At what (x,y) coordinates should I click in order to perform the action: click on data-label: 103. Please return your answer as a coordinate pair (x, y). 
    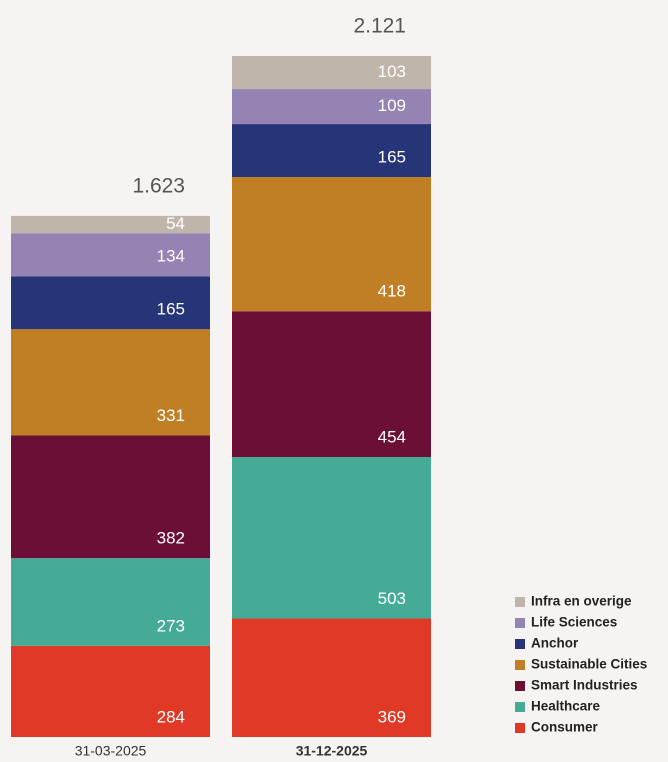
    Looking at the image, I should click on (392, 71).